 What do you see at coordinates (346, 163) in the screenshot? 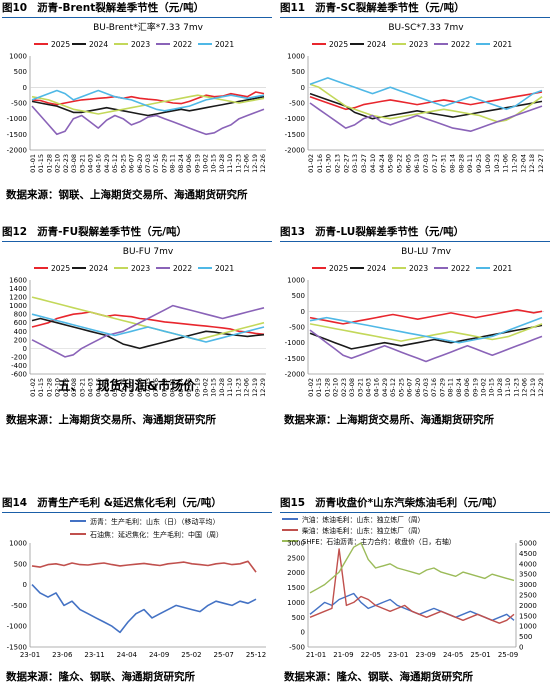
I see `x-tick-label: 02-27` at bounding box center [346, 163].